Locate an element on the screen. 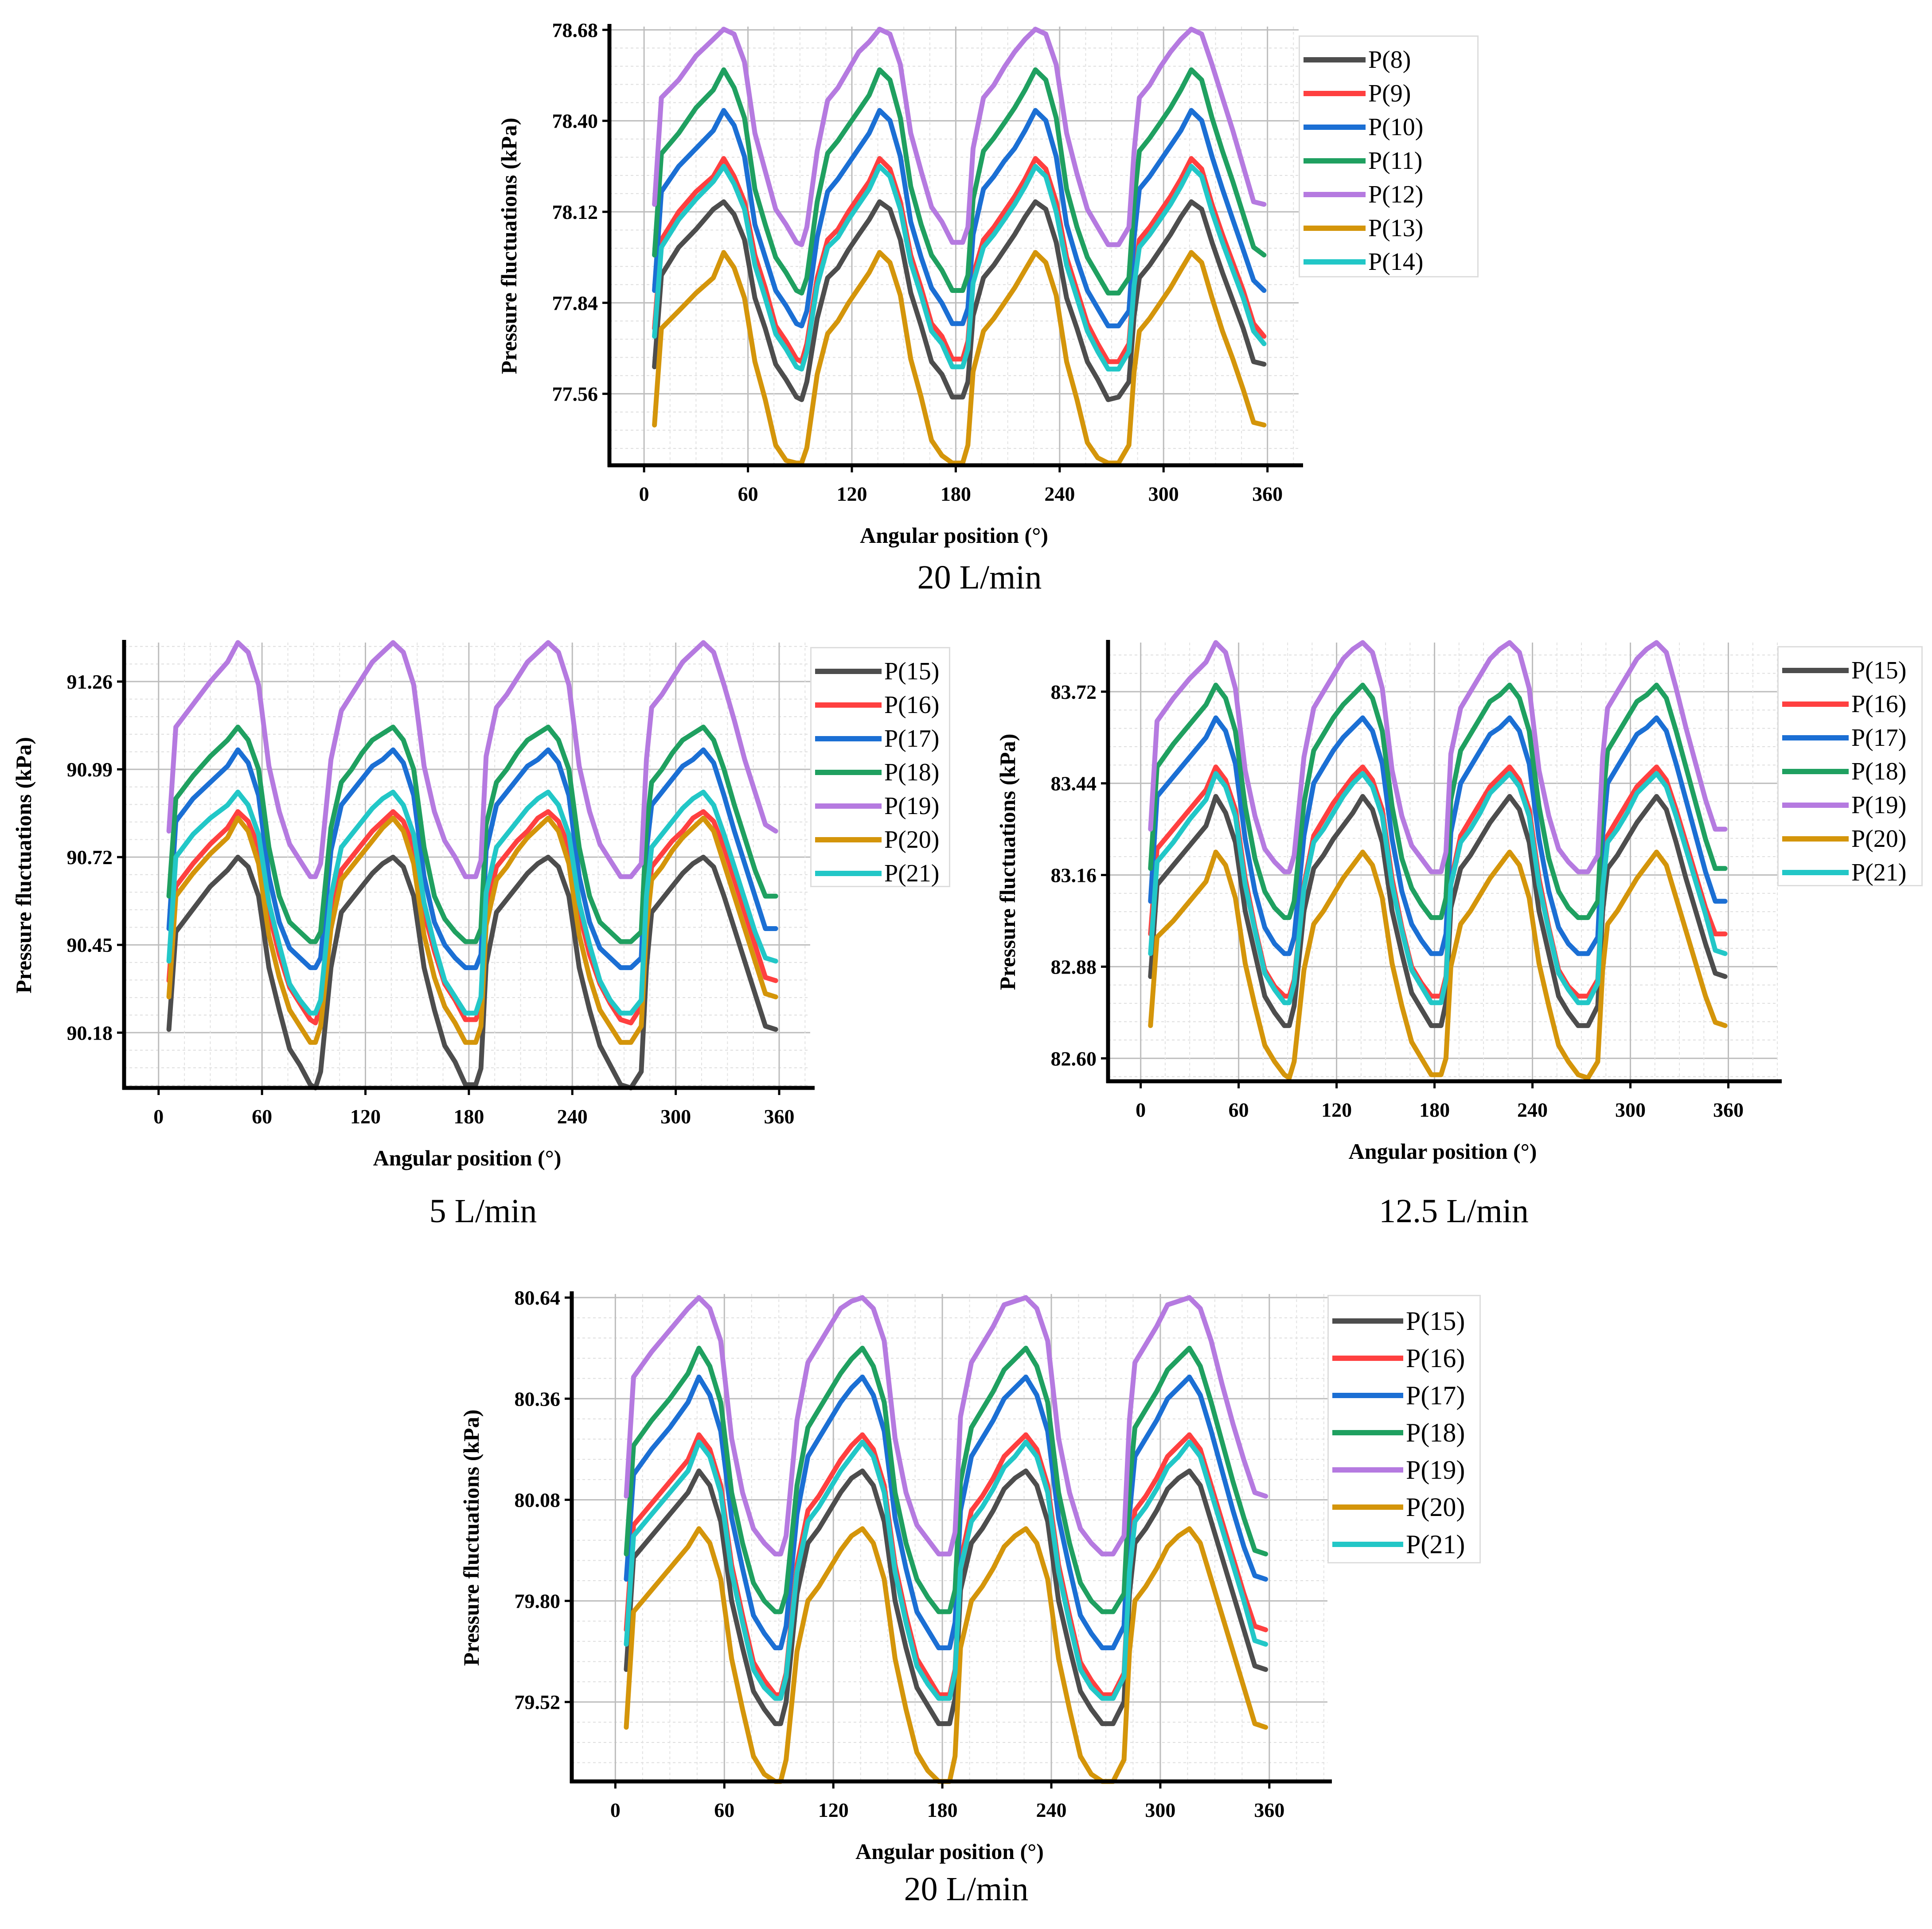 This screenshot has width=1932, height=1929. legend-item-p13: P(13) is located at coordinates (1388, 228).